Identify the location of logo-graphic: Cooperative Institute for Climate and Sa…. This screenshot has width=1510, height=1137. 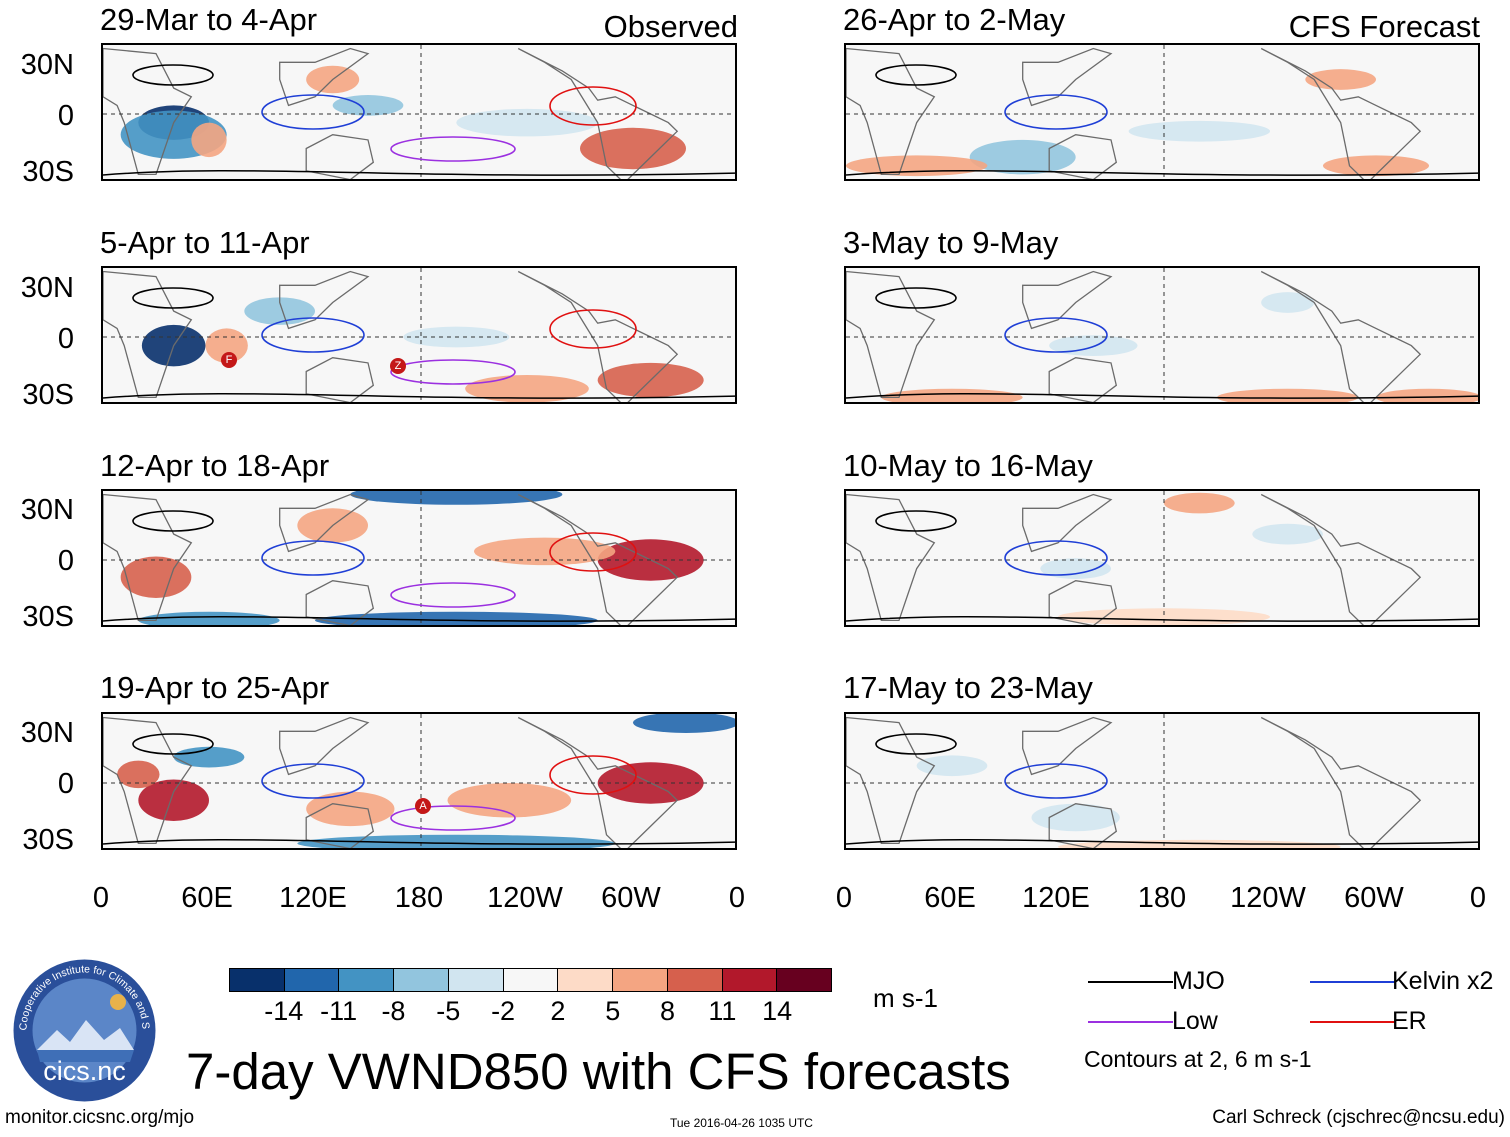
(82, 1025).